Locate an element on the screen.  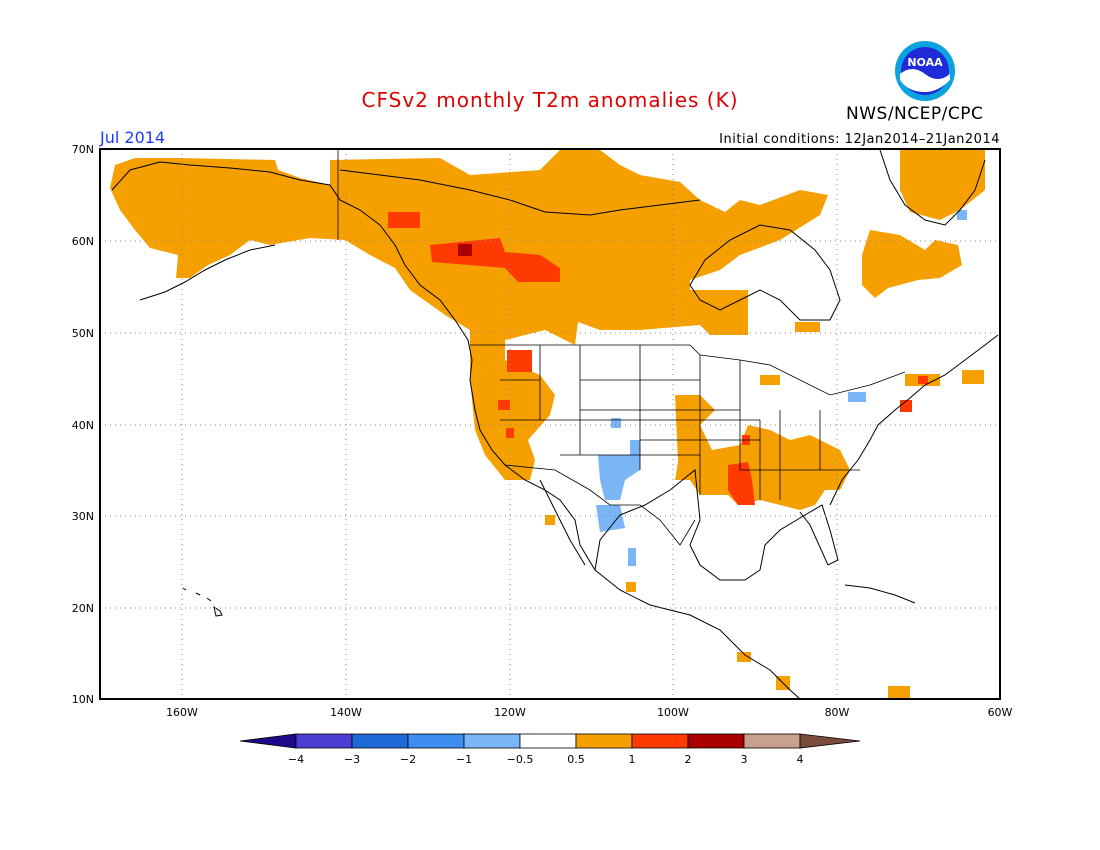
colorbar-label: 4 is located at coordinates (800, 759).